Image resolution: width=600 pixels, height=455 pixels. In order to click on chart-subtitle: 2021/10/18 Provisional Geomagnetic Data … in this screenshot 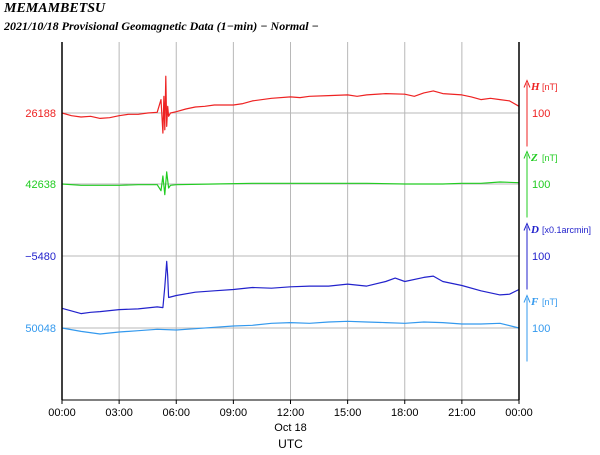, I will do `click(161, 26)`.